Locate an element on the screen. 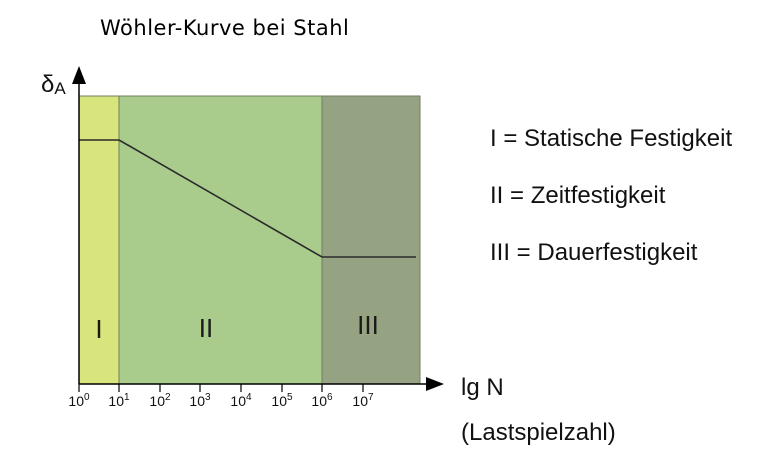 This screenshot has width=775, height=458. x-axis-arrow-icon is located at coordinates (435, 384).